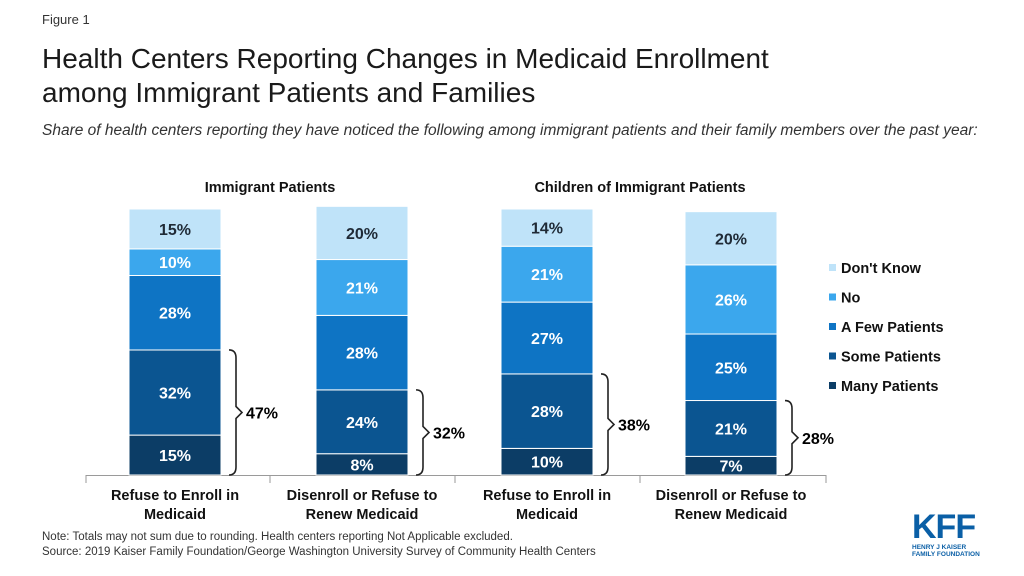  What do you see at coordinates (890, 387) in the screenshot?
I see `legend-label: Many Patients` at bounding box center [890, 387].